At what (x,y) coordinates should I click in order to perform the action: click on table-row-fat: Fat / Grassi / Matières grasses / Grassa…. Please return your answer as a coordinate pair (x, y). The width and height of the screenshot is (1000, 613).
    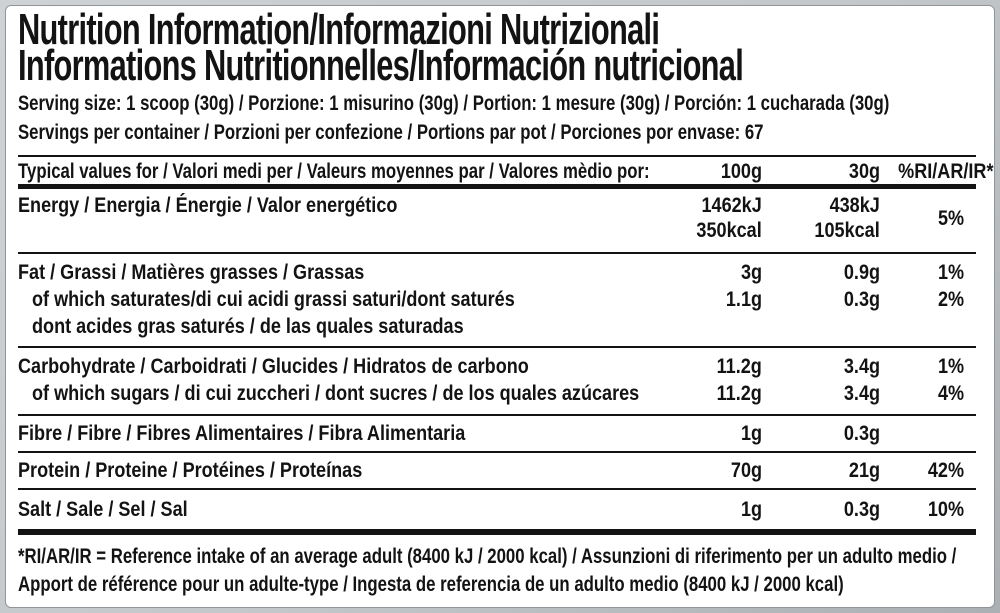
    Looking at the image, I should click on (497, 301).